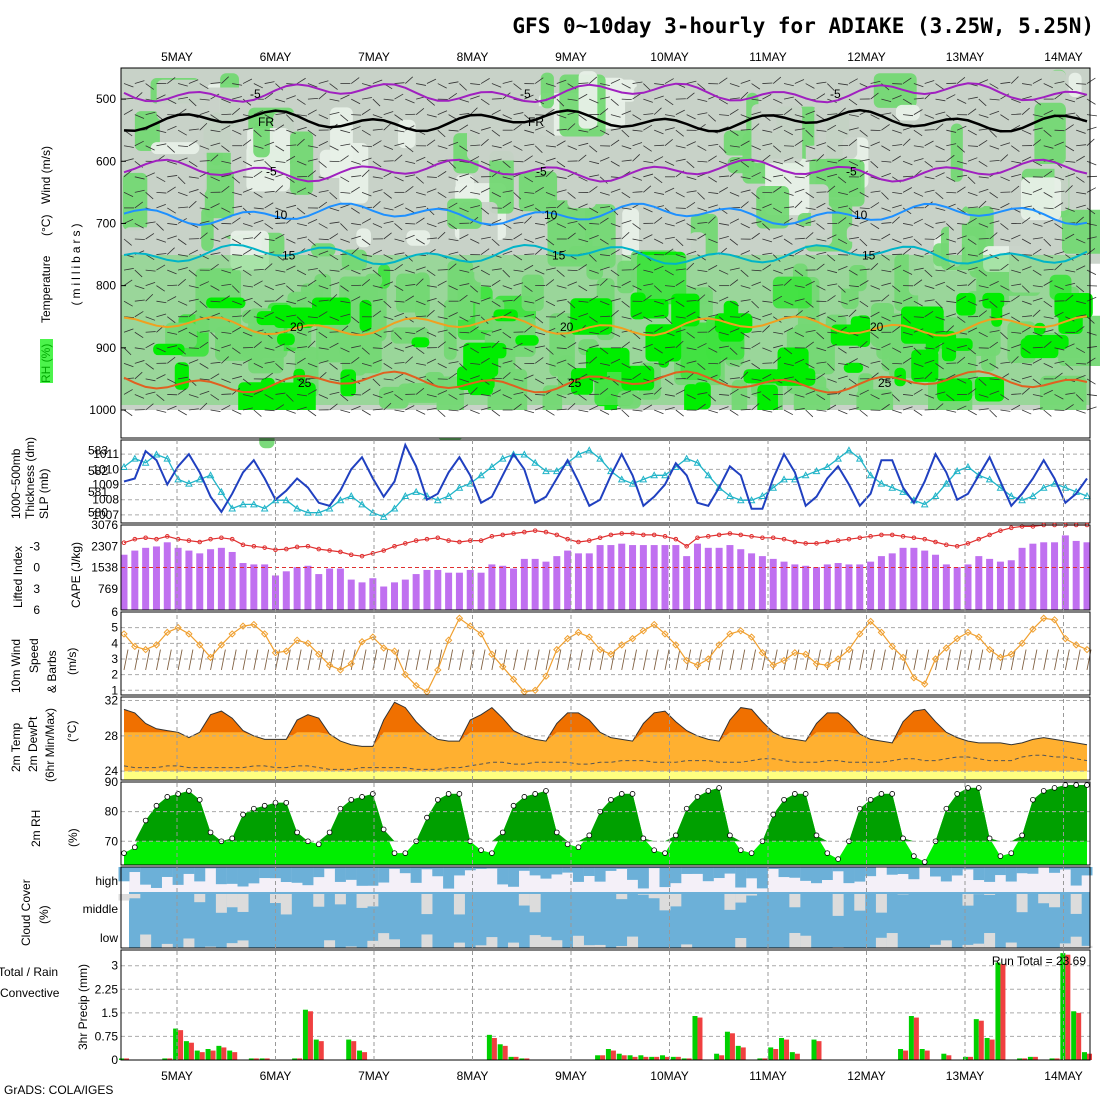  Describe the element at coordinates (702, 396) in the screenshot. I see `rh-high-patch` at that location.